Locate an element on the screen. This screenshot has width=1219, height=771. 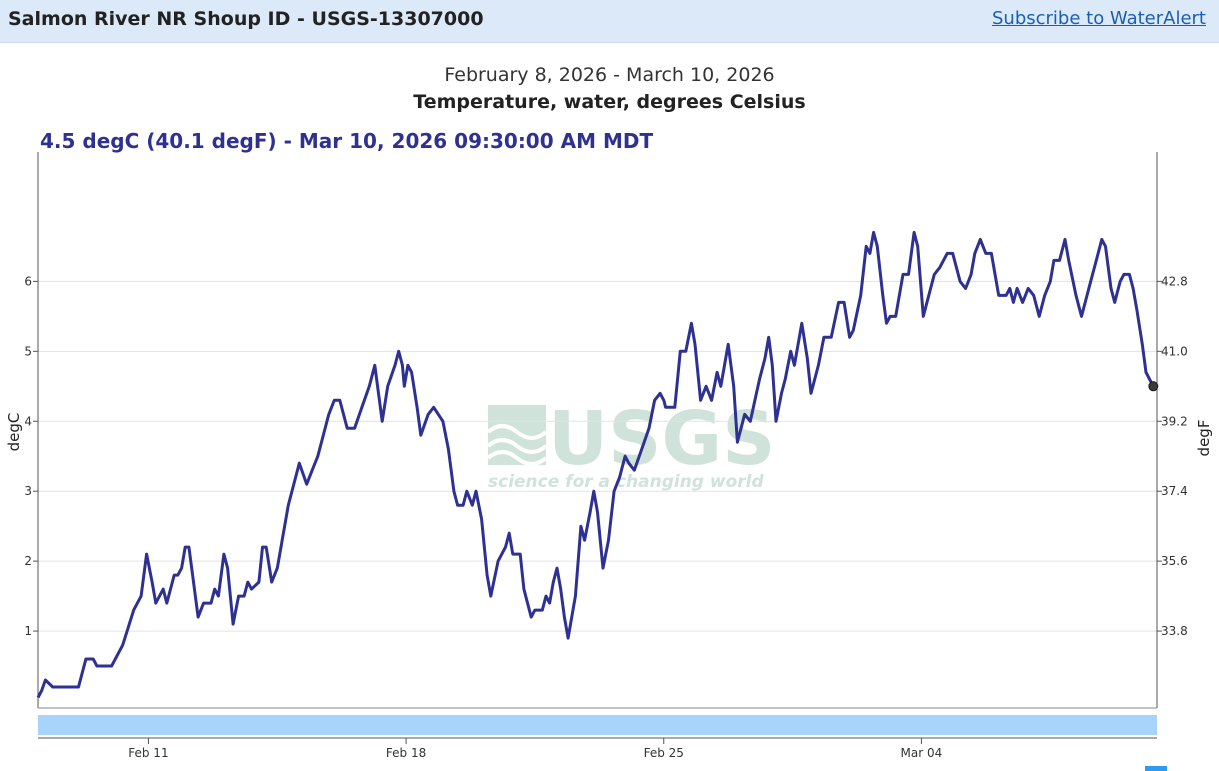
chart-title: Temperature, water, degrees Celsius is located at coordinates (609, 102).